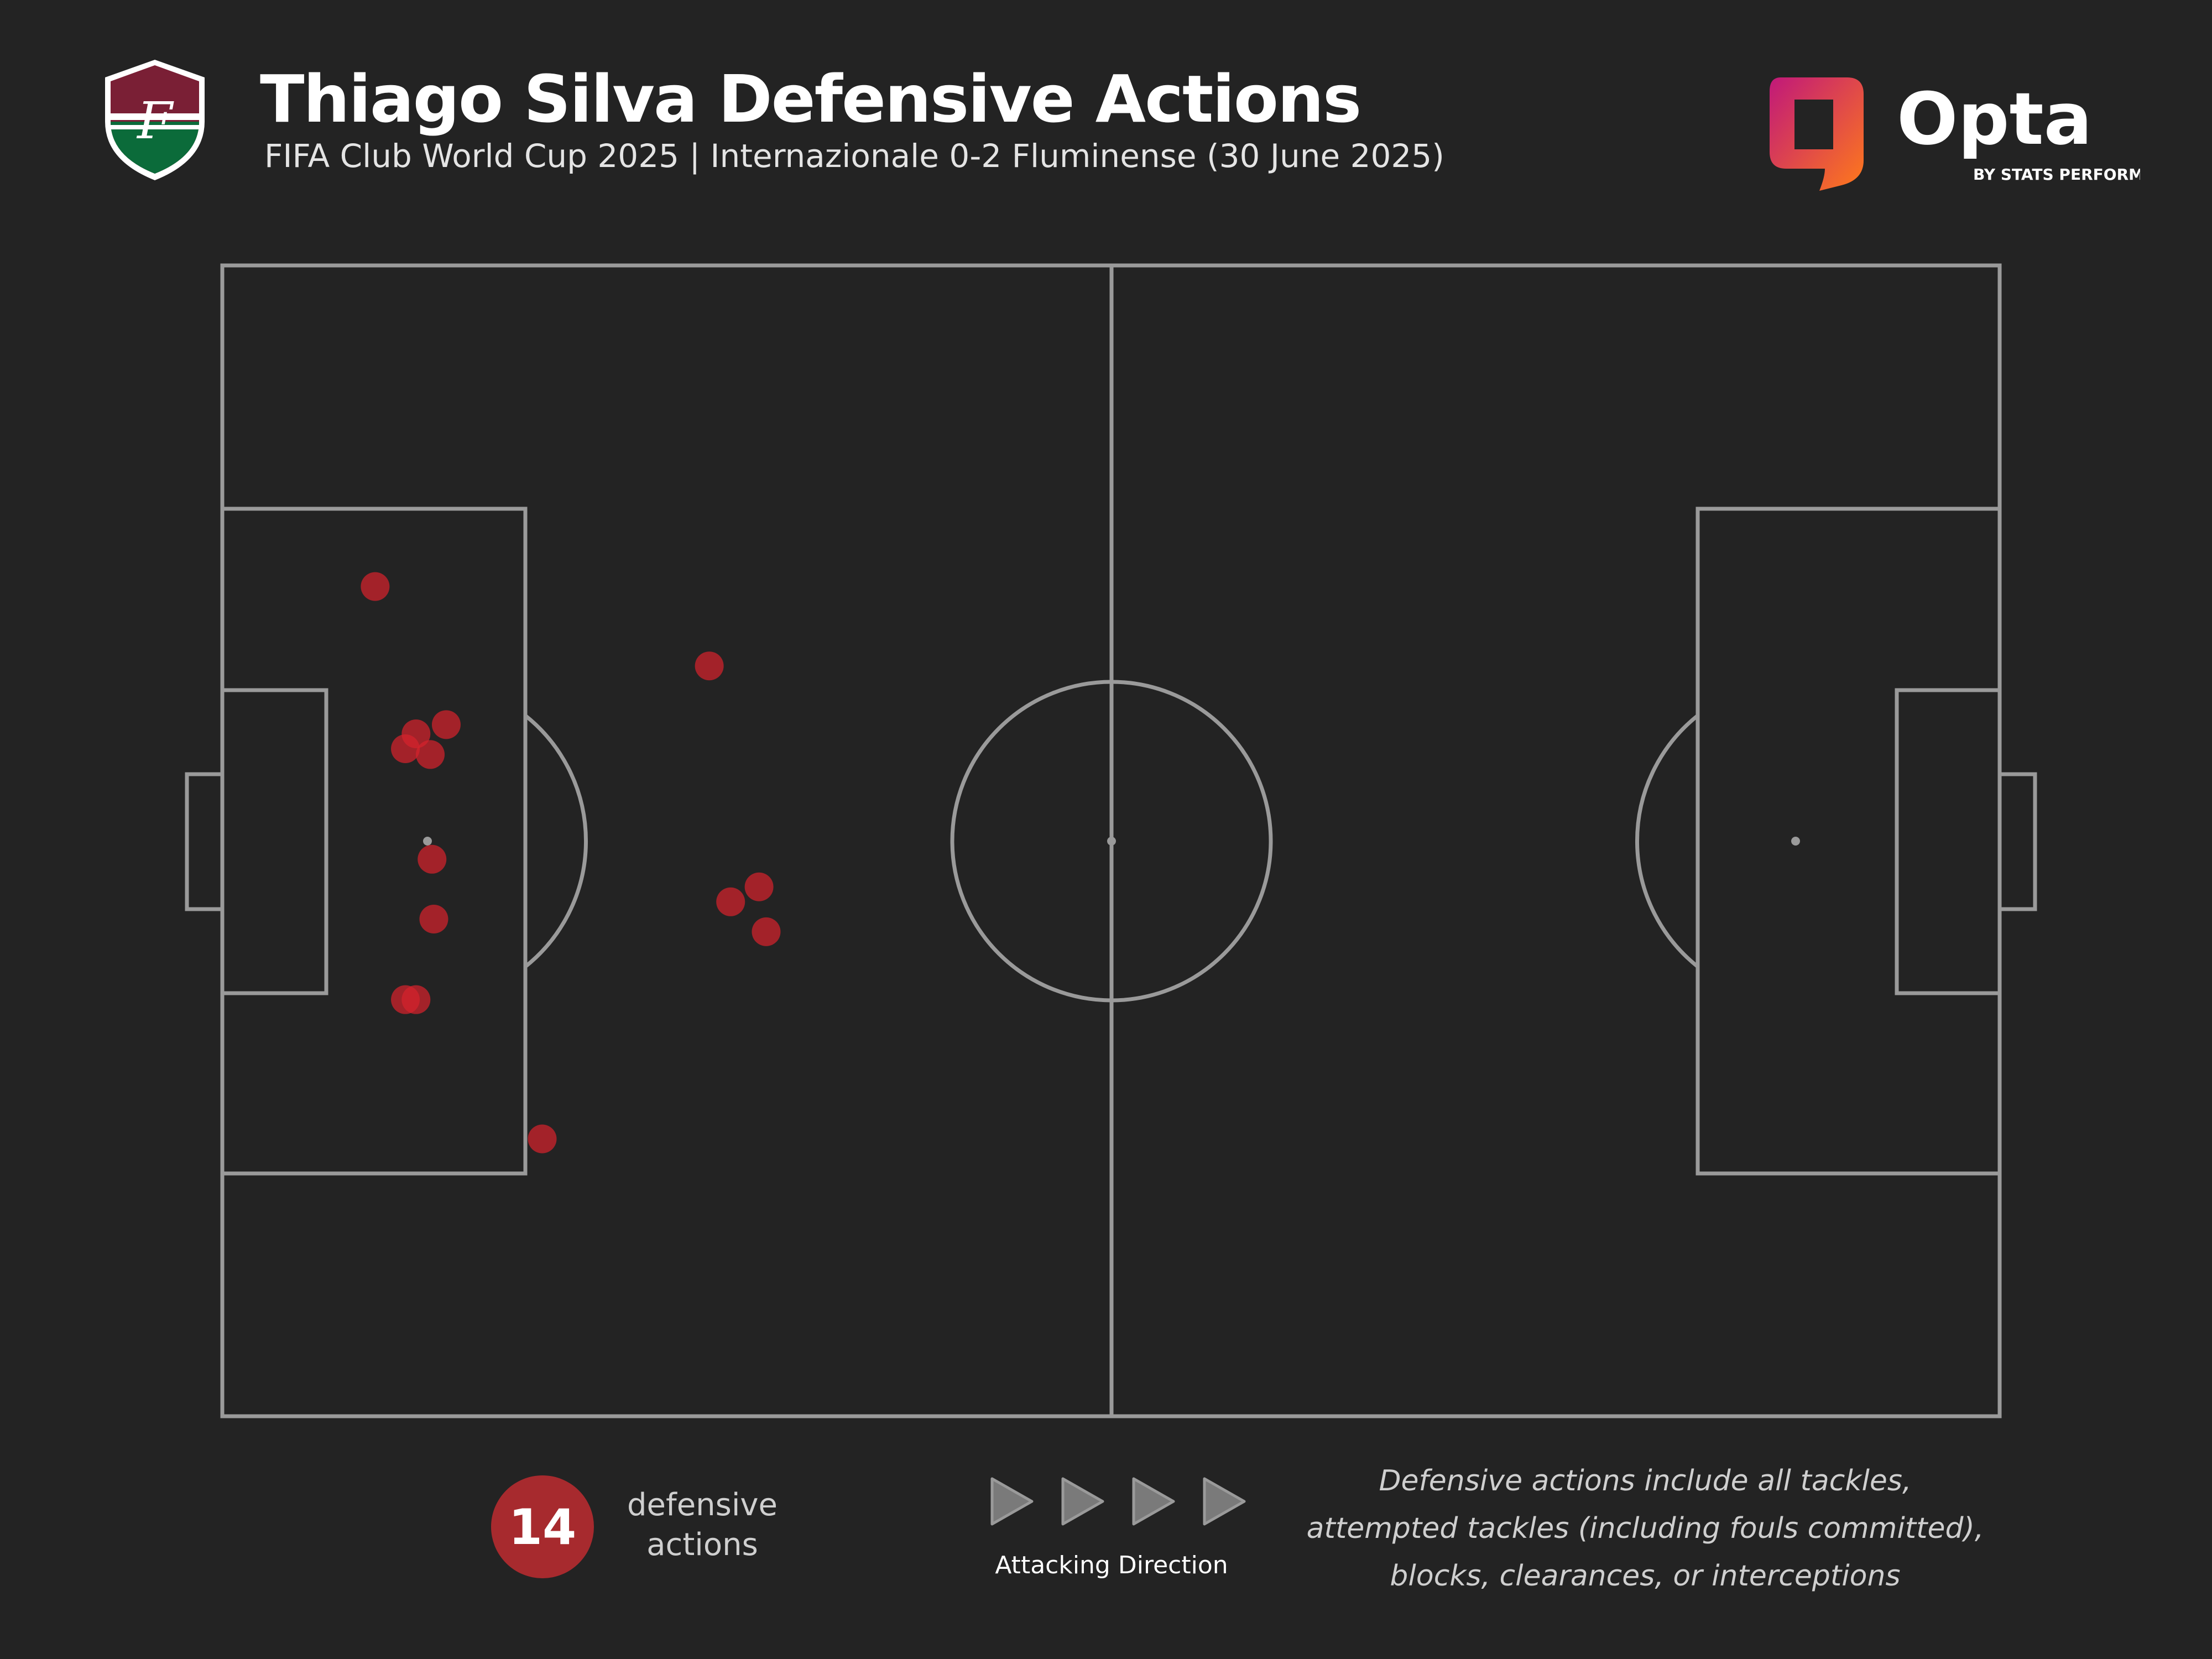 This screenshot has width=2212, height=1659. I want to click on center-circle, so click(1112, 842).